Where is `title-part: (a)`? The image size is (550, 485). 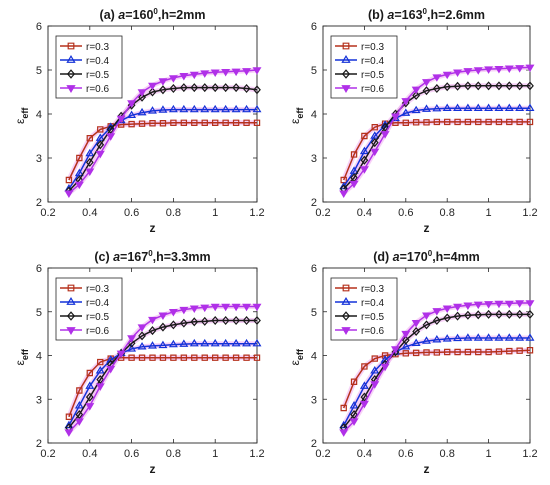
title-part: (a) is located at coordinates (109, 15).